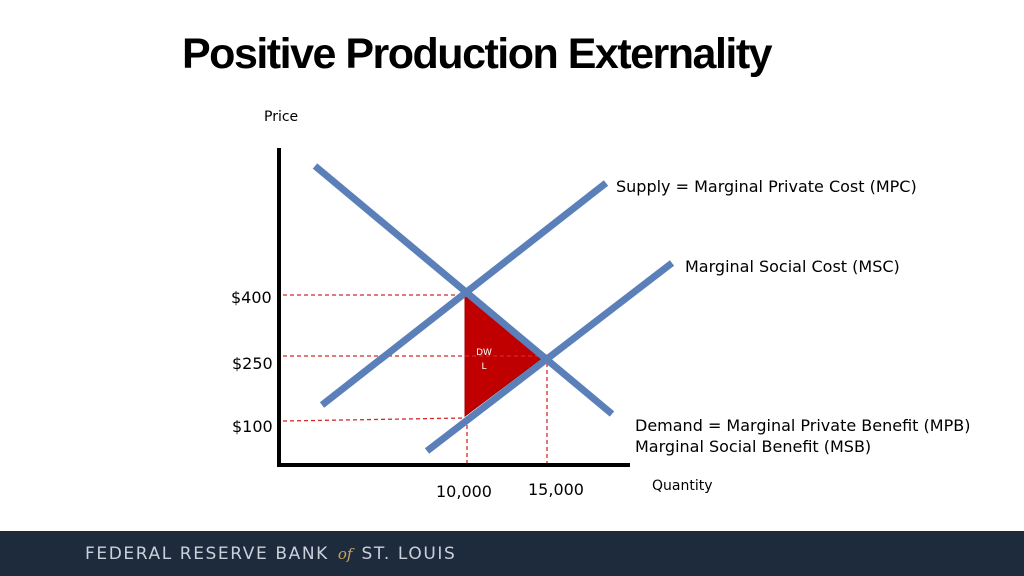 The image size is (1024, 576). I want to click on footer-logo-text: FEDERAL RESERVE BANK of ST. LOUIS, so click(270, 554).